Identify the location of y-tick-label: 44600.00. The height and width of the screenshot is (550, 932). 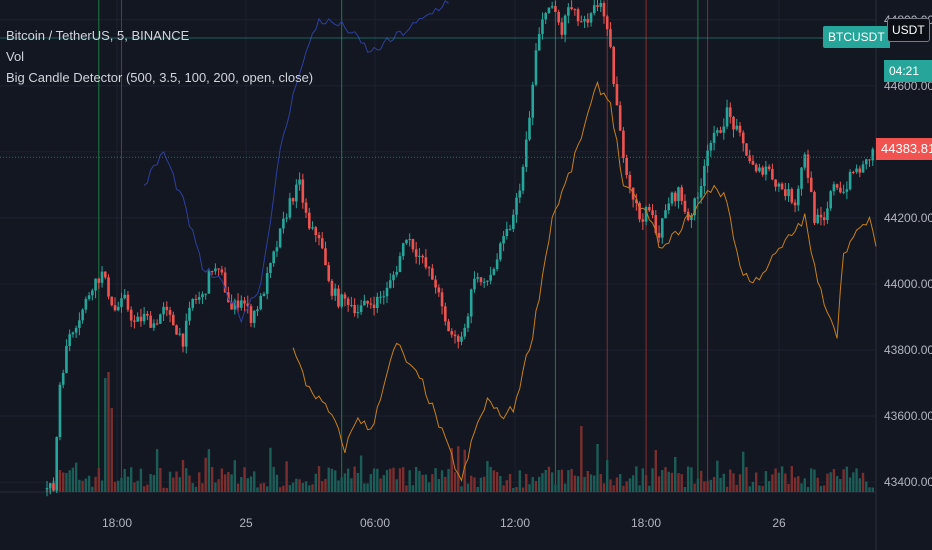
(908, 86).